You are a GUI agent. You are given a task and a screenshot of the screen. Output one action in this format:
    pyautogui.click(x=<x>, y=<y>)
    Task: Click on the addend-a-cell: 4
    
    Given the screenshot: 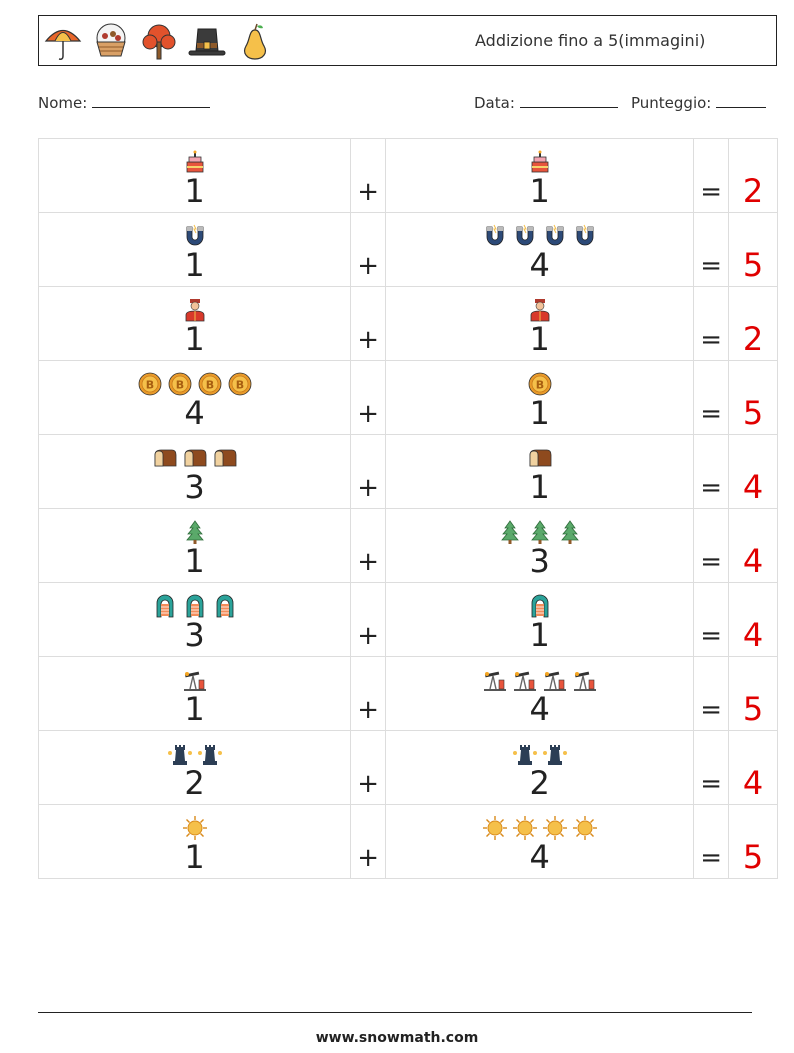 What is the action you would take?
    pyautogui.click(x=194, y=397)
    